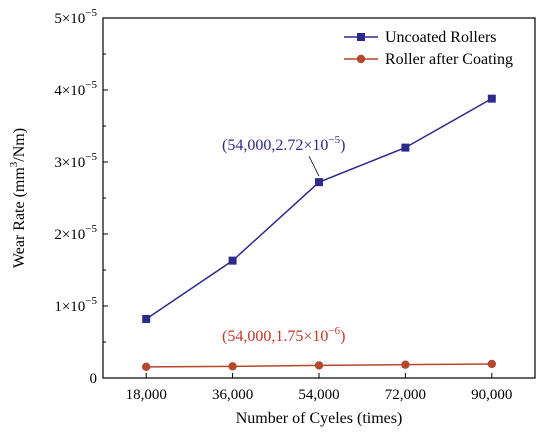  Describe the element at coordinates (314, 166) in the screenshot. I see `annotation-pointer` at that location.